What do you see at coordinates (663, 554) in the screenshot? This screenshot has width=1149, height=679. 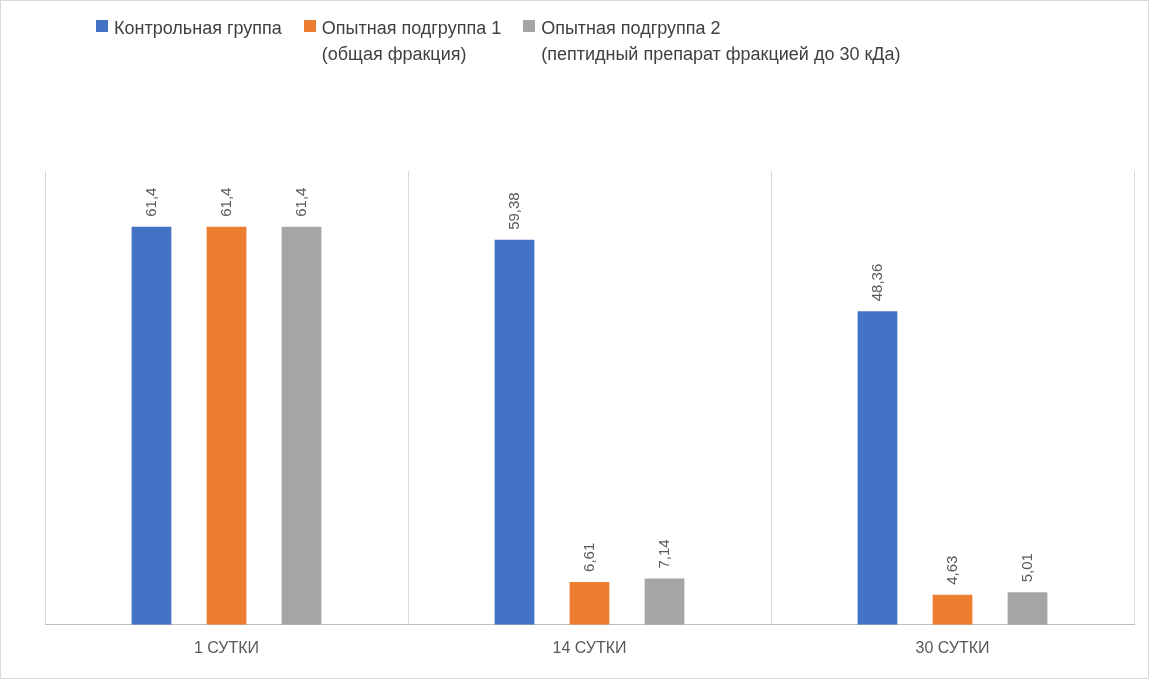 I see `data-label: 7,14` at bounding box center [663, 554].